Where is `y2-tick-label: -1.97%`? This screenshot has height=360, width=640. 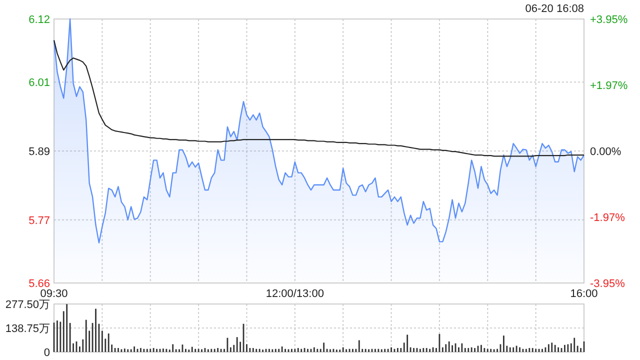 y2-tick-label: -1.97% is located at coordinates (608, 218).